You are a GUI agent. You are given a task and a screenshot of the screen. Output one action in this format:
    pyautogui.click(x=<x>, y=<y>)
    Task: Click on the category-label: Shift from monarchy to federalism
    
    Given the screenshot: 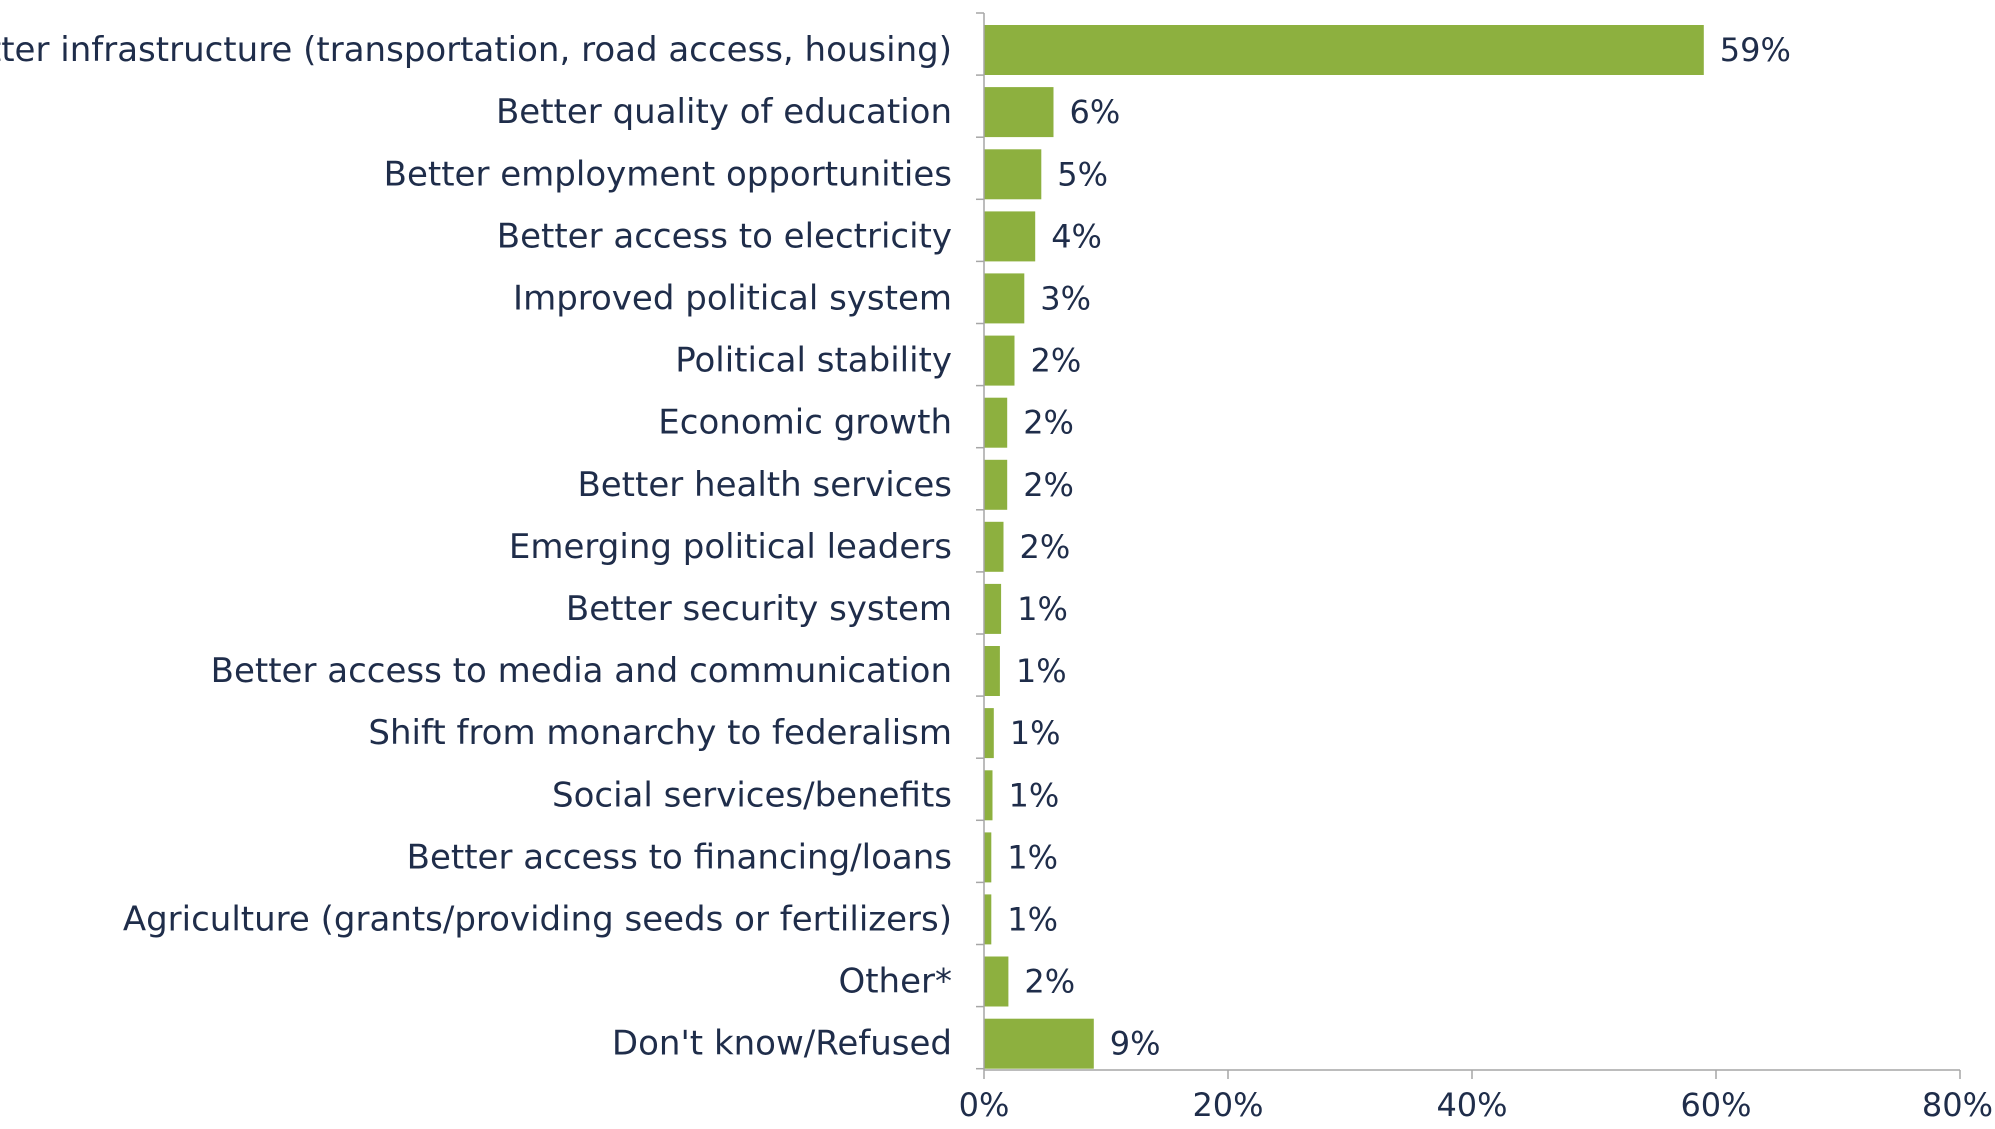 What is the action you would take?
    pyautogui.click(x=660, y=733)
    